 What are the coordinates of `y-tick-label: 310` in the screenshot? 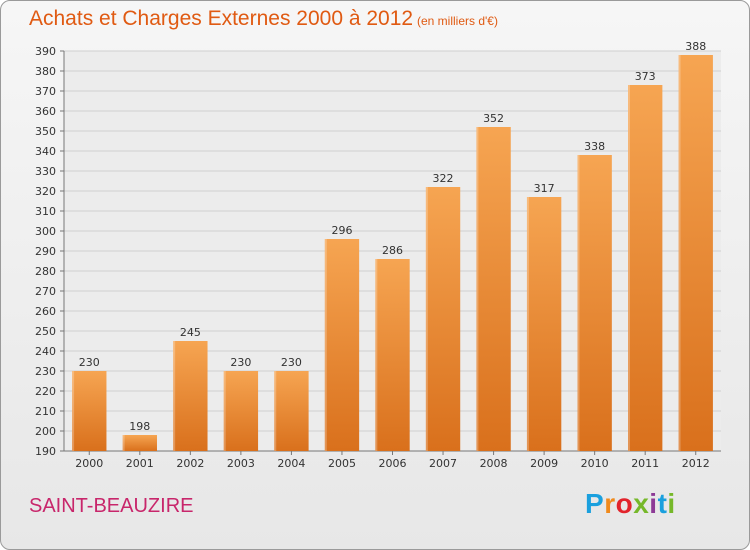 It's located at (45, 211).